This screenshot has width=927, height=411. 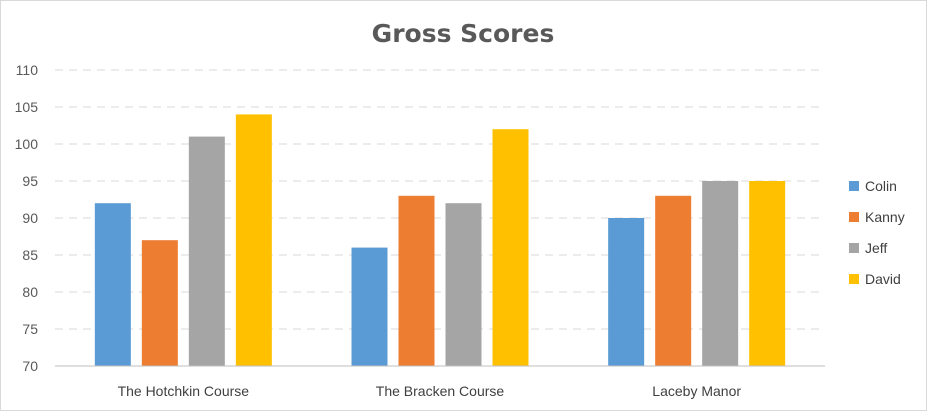 I want to click on y-tick-label: 85, so click(x=30, y=255).